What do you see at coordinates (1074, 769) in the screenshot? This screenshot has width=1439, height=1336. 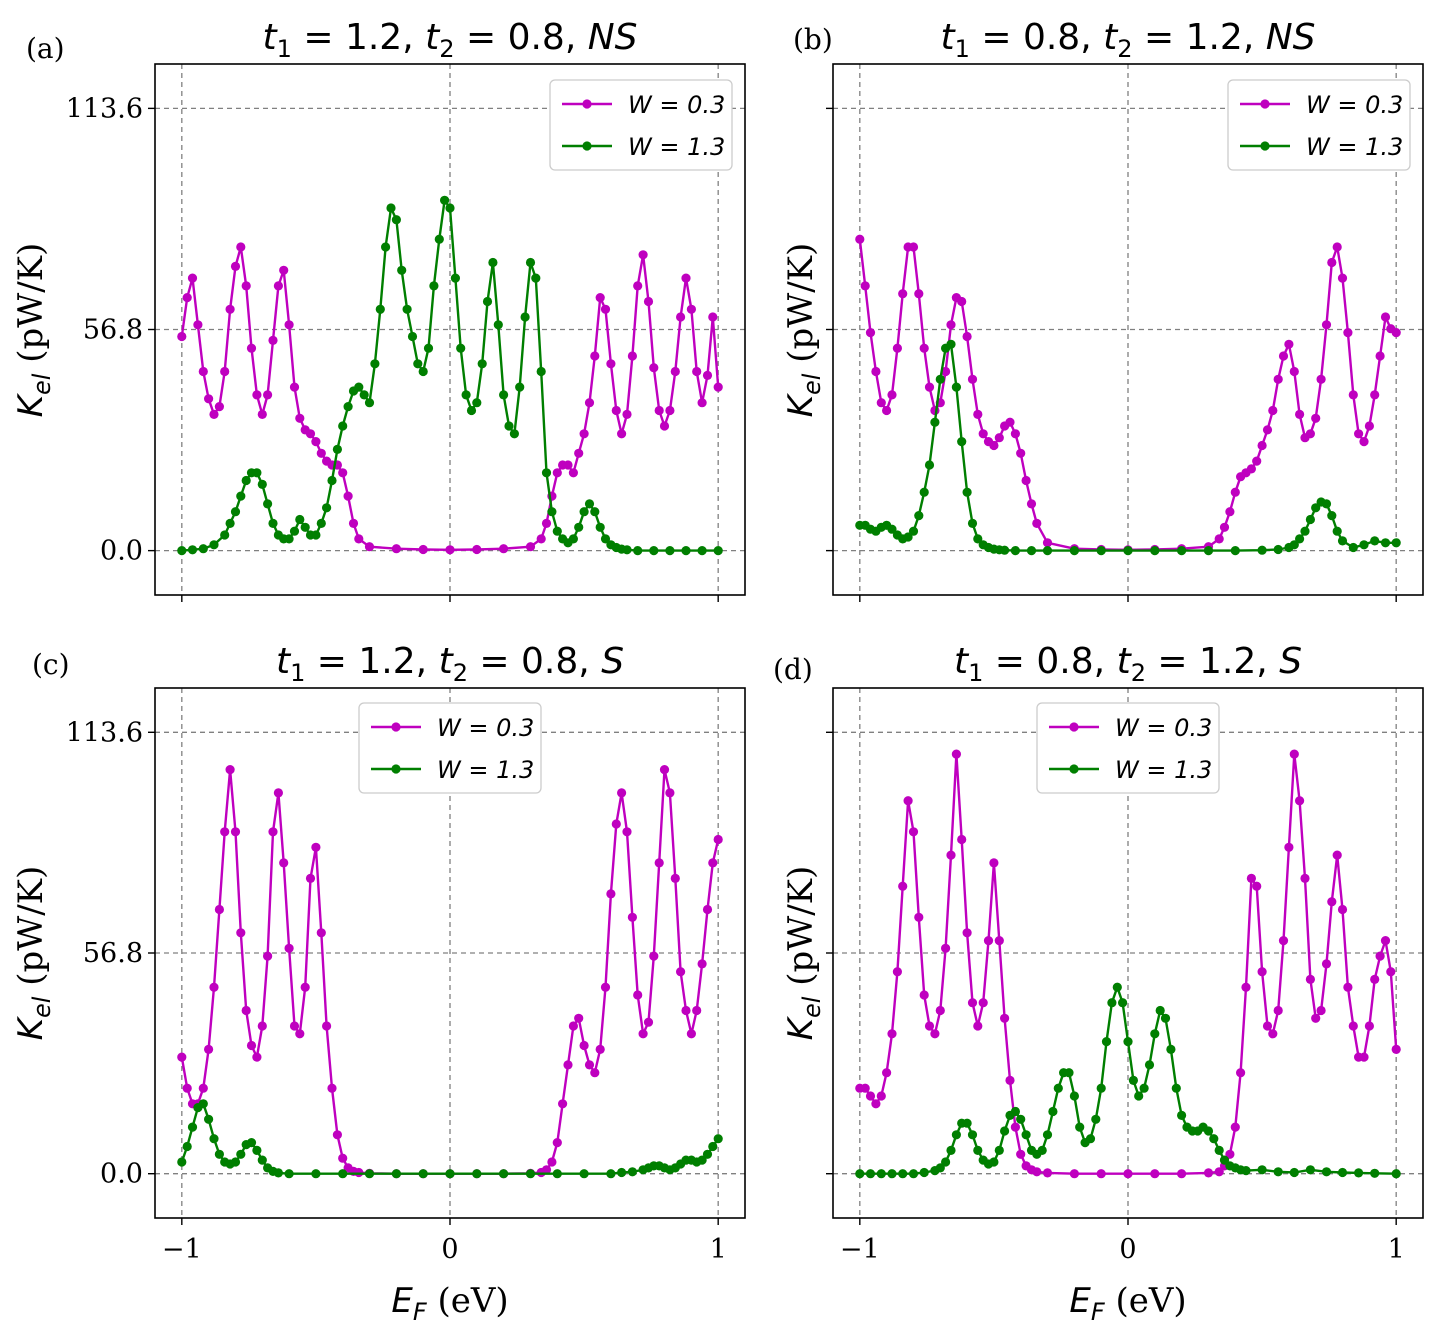 I see `legend-swatch-marker` at bounding box center [1074, 769].